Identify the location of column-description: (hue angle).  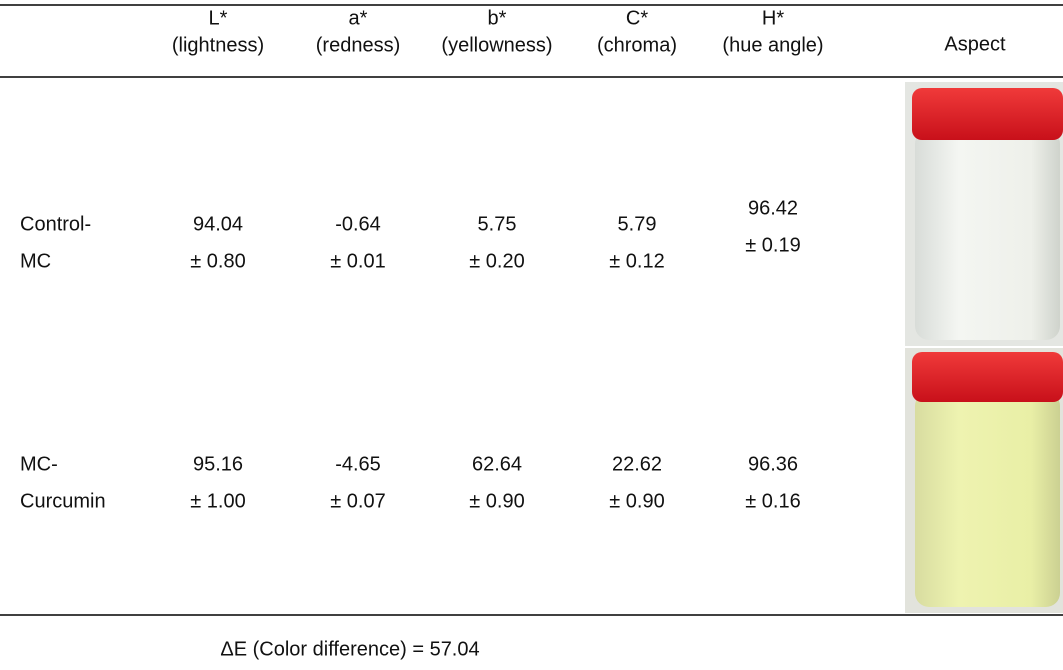
(772, 45).